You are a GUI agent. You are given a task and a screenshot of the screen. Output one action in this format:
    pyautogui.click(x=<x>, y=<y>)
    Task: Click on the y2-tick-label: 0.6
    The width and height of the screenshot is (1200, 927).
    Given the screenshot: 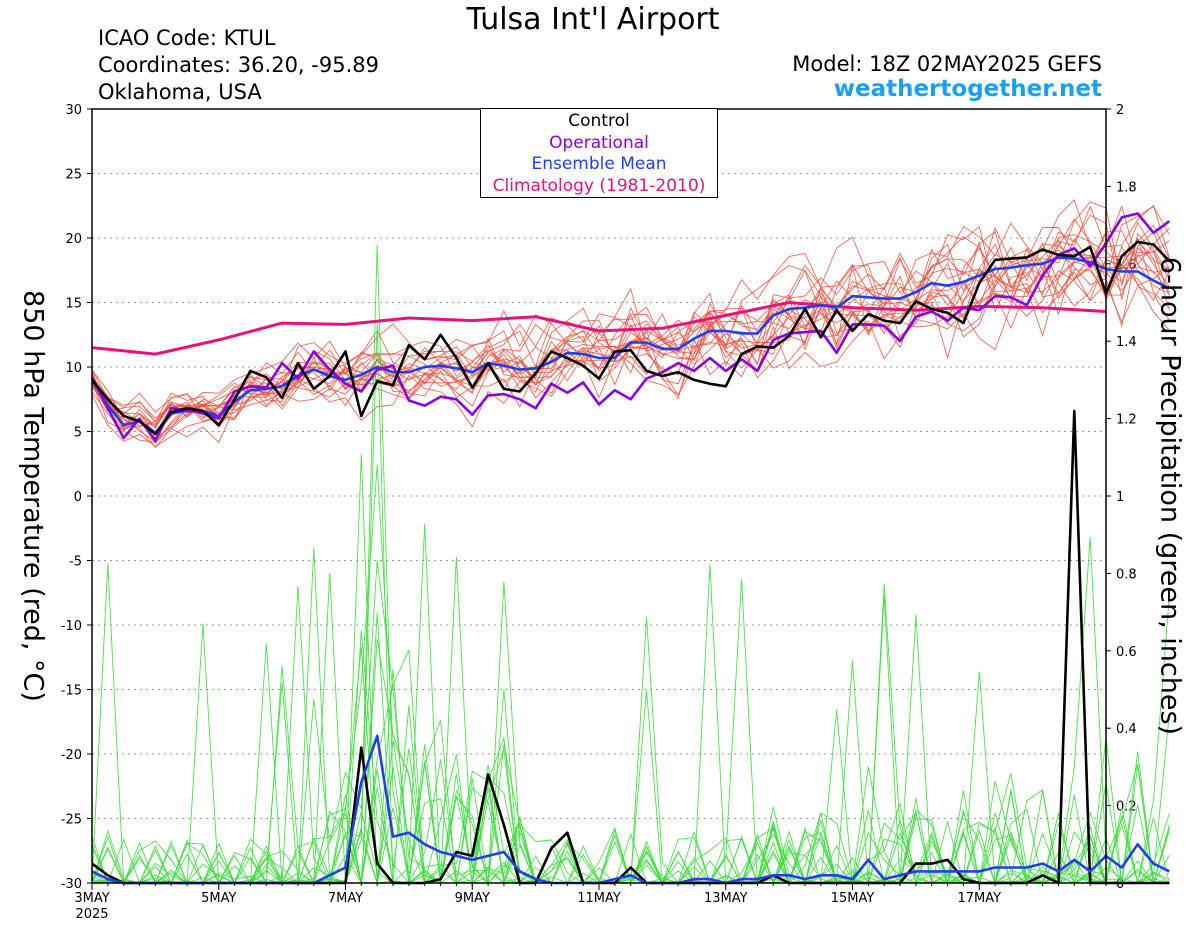 What is the action you would take?
    pyautogui.click(x=1126, y=652)
    